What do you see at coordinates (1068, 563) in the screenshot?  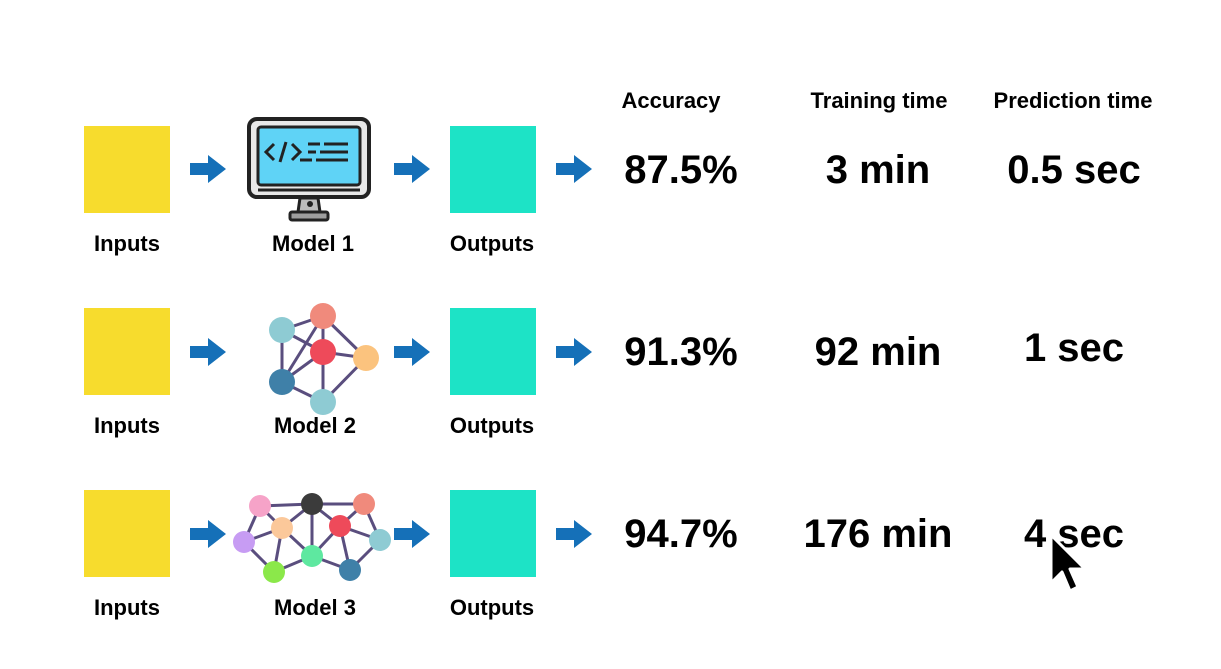 I see `mouse-pointer-icon` at bounding box center [1068, 563].